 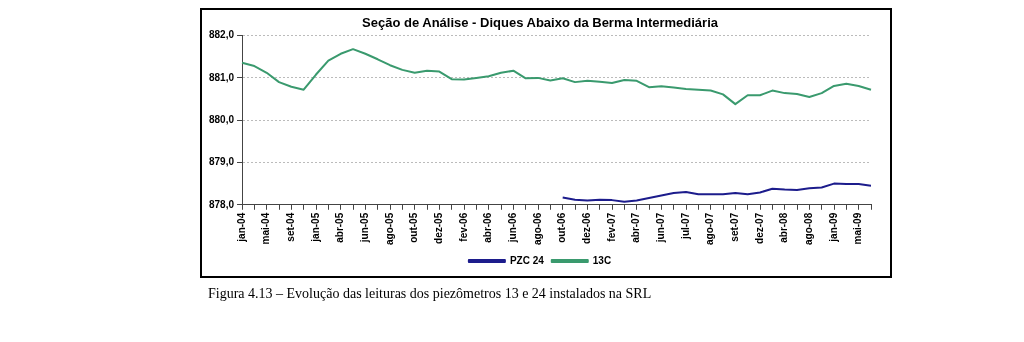 I want to click on x-tick-label: dez-07, so click(x=759, y=228).